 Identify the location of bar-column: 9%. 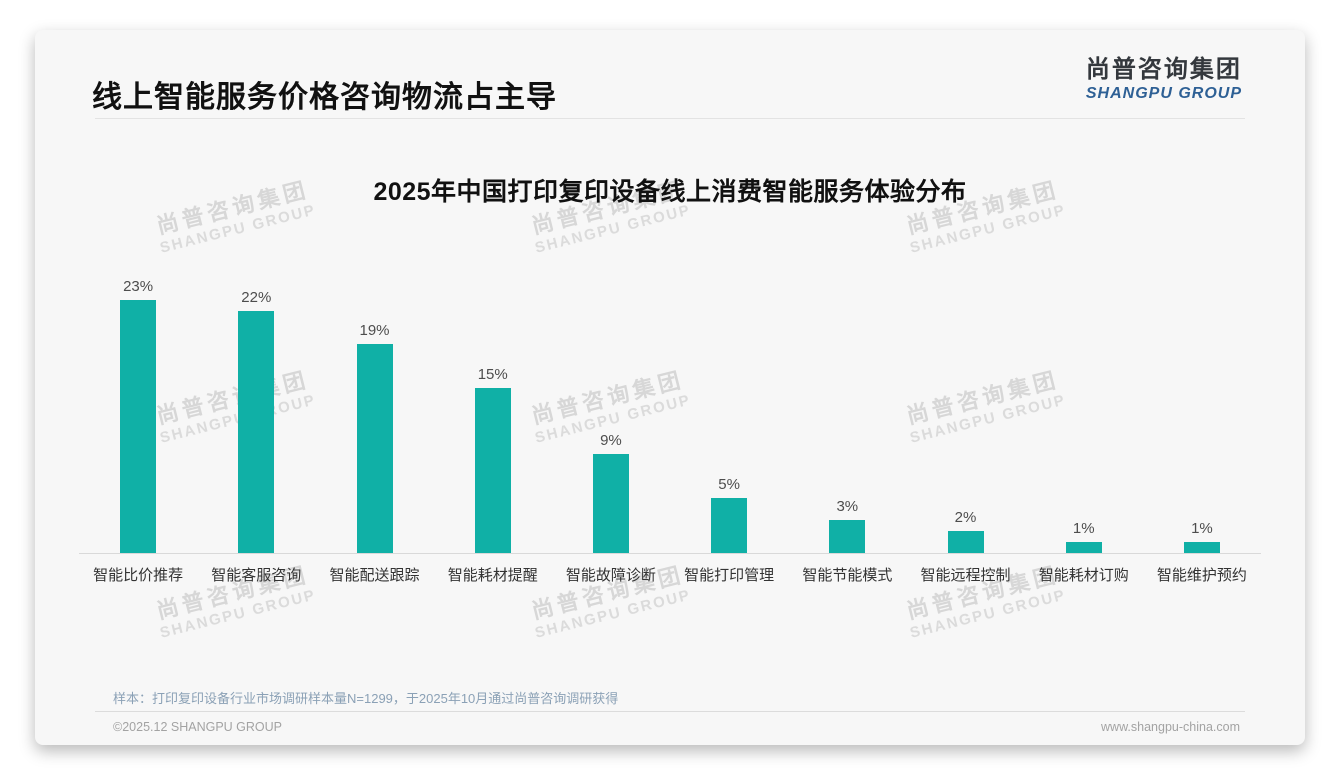
(611, 413).